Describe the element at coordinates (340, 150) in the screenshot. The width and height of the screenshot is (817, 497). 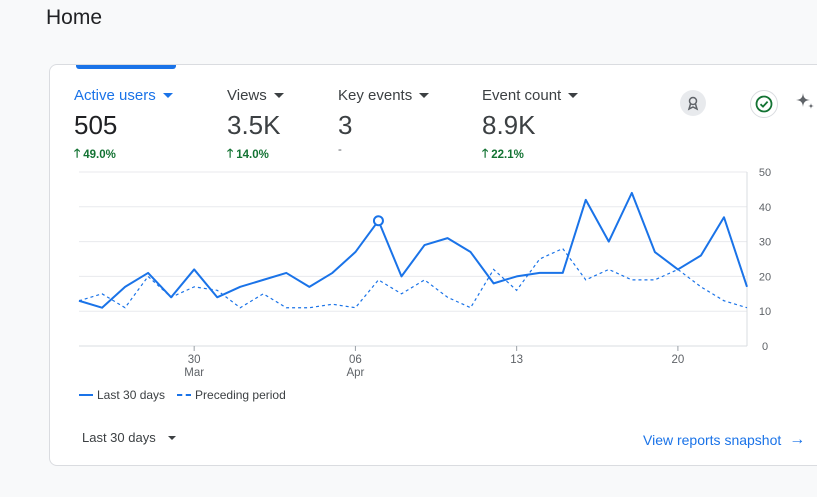
I see `metric-change: -` at that location.